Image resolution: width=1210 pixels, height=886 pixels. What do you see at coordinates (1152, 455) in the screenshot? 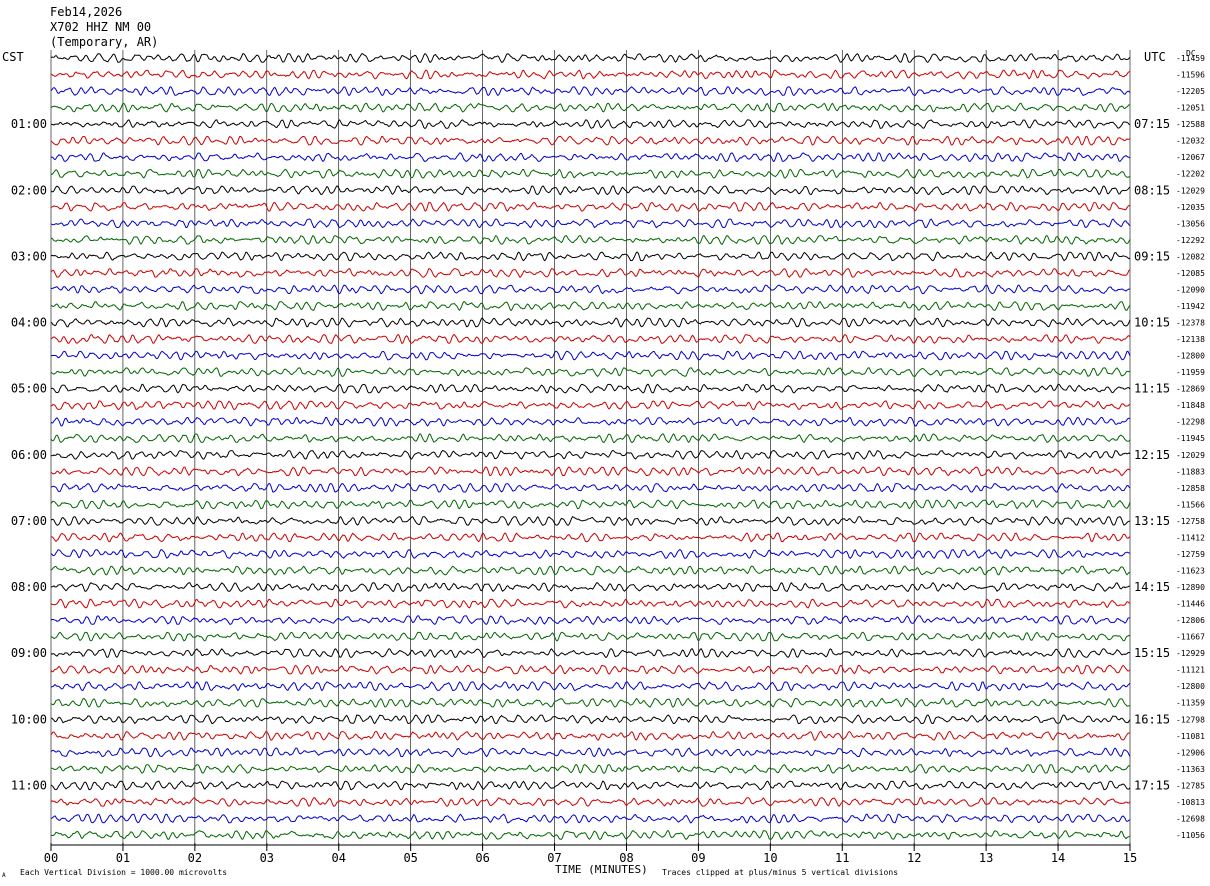
I see `right-hour-label: 12:15` at bounding box center [1152, 455].